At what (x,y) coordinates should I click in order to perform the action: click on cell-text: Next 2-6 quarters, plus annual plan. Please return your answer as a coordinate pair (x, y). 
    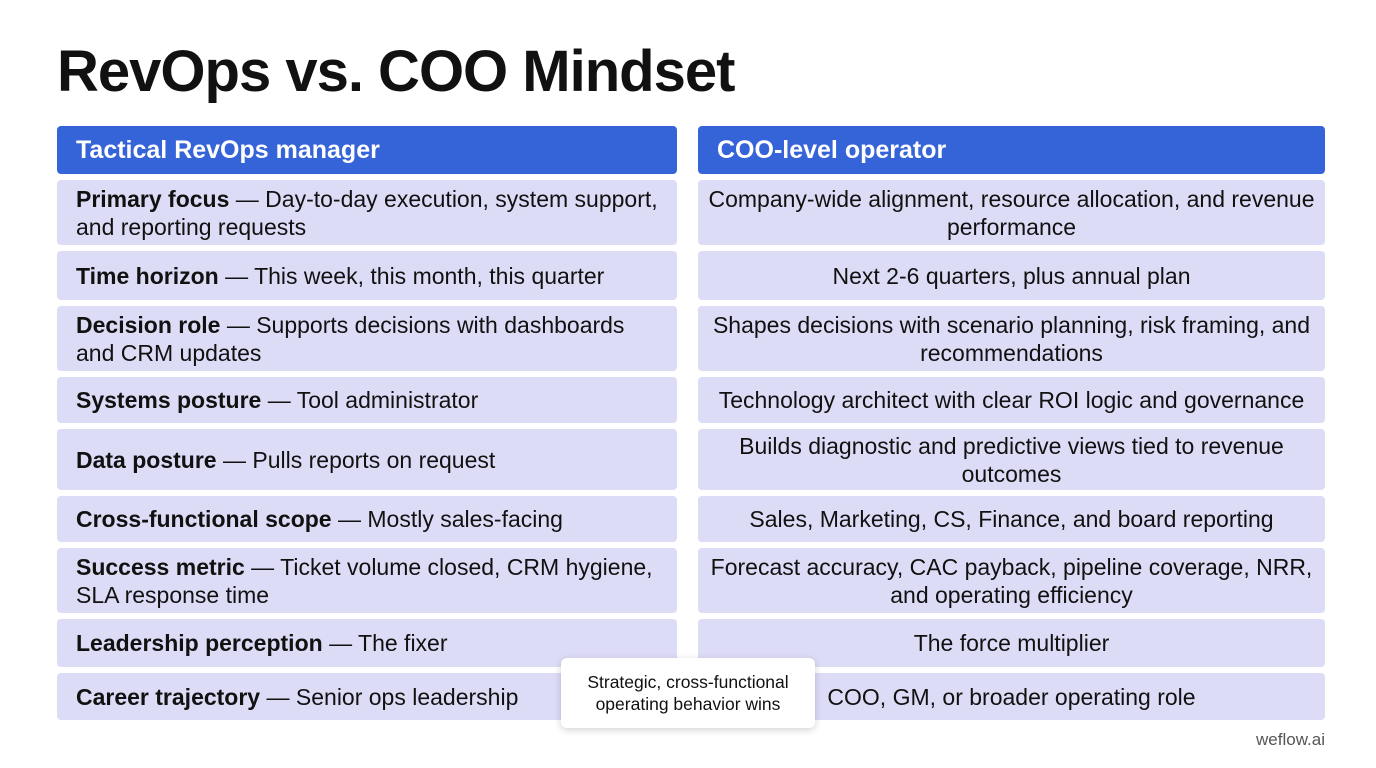
    Looking at the image, I should click on (1011, 275).